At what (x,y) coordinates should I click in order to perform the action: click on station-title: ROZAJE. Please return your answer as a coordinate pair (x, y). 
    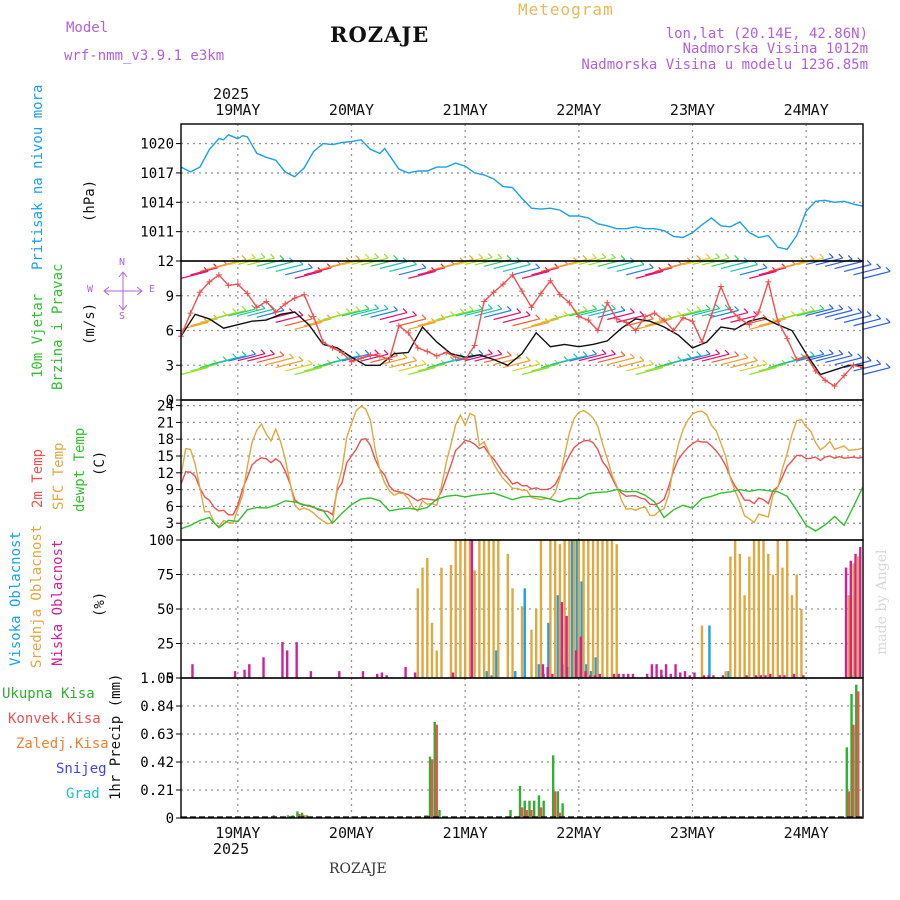
    Looking at the image, I should click on (380, 34).